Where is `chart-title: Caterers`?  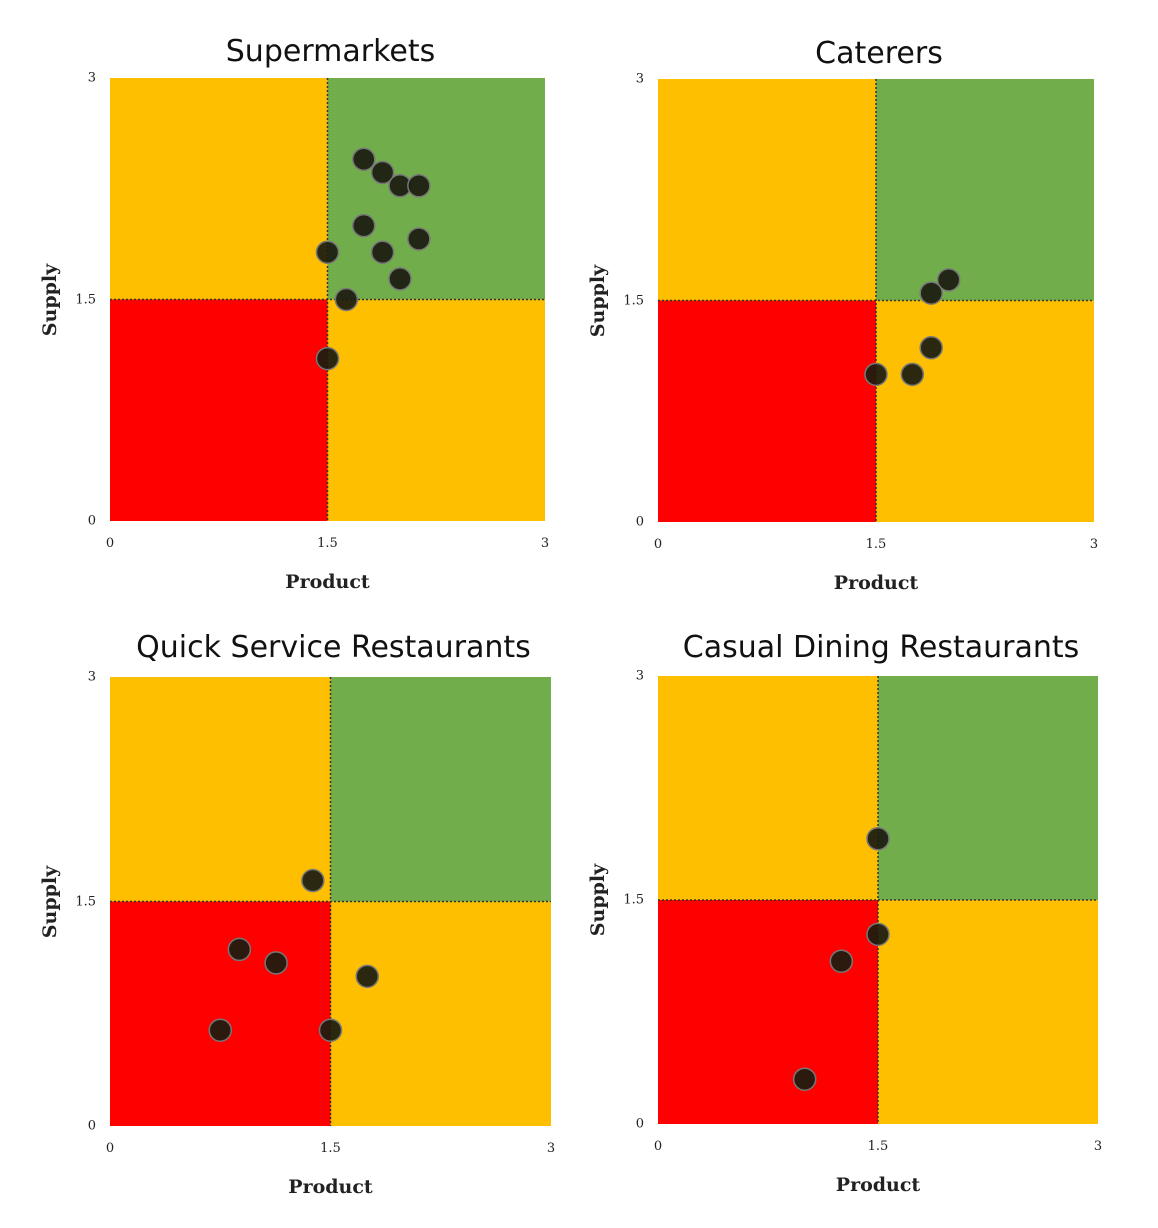
chart-title: Caterers is located at coordinates (879, 53).